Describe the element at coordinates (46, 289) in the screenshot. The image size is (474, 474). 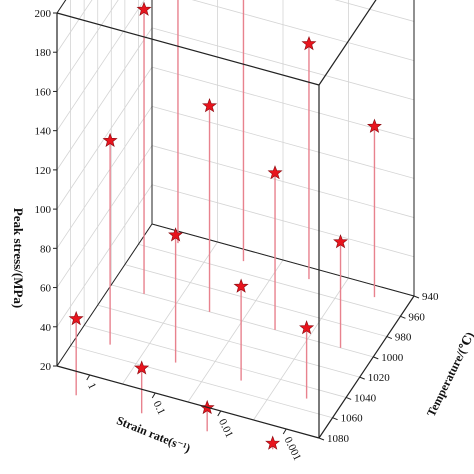
I see `z-tick-label: 60` at that location.